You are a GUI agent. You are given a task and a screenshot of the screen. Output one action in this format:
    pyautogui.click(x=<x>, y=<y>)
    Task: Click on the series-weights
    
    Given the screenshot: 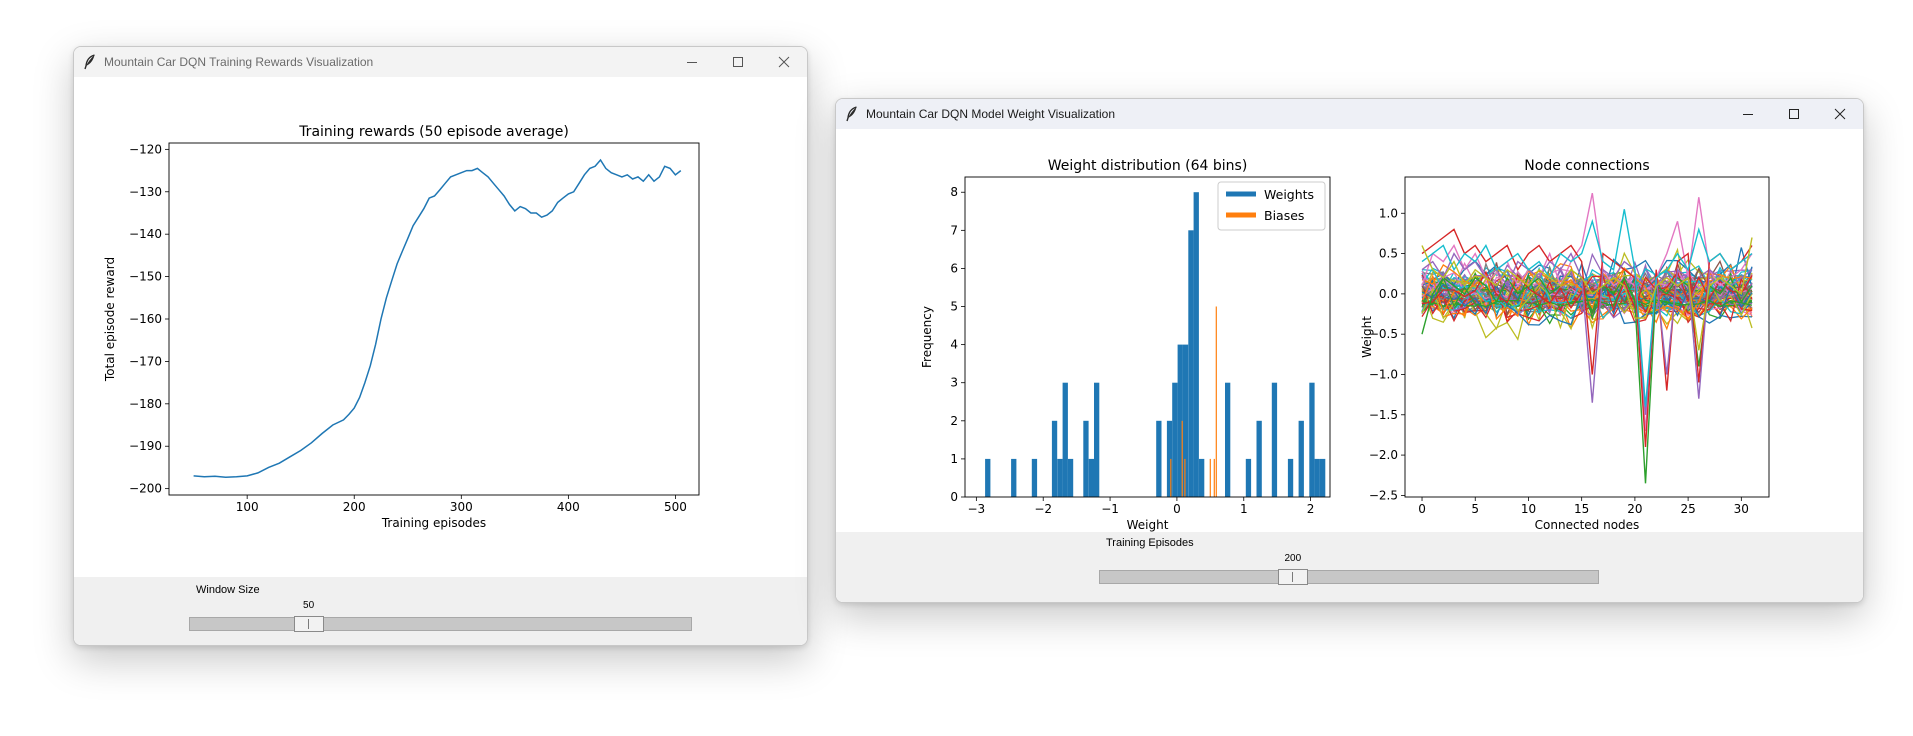 What is the action you would take?
    pyautogui.click(x=1155, y=345)
    